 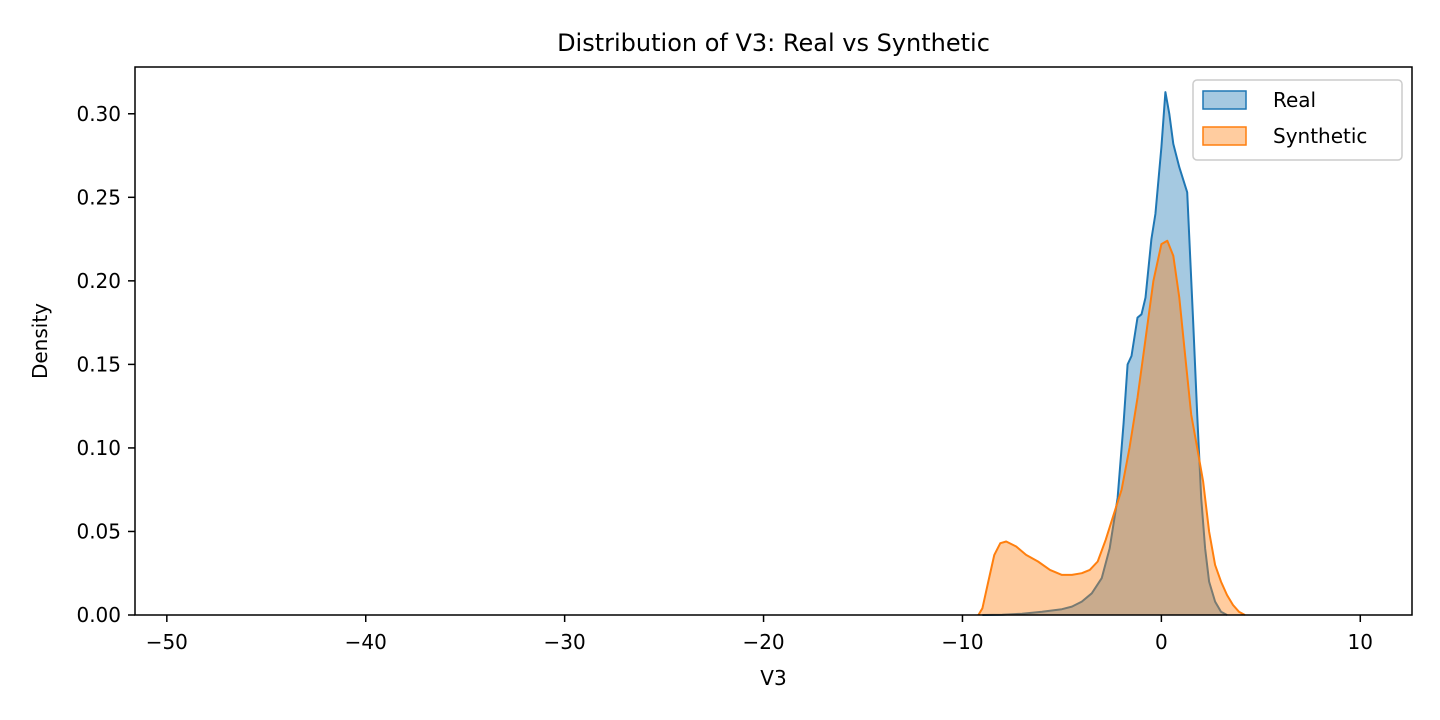 I want to click on series-line-synthetic, so click(x=1111, y=427).